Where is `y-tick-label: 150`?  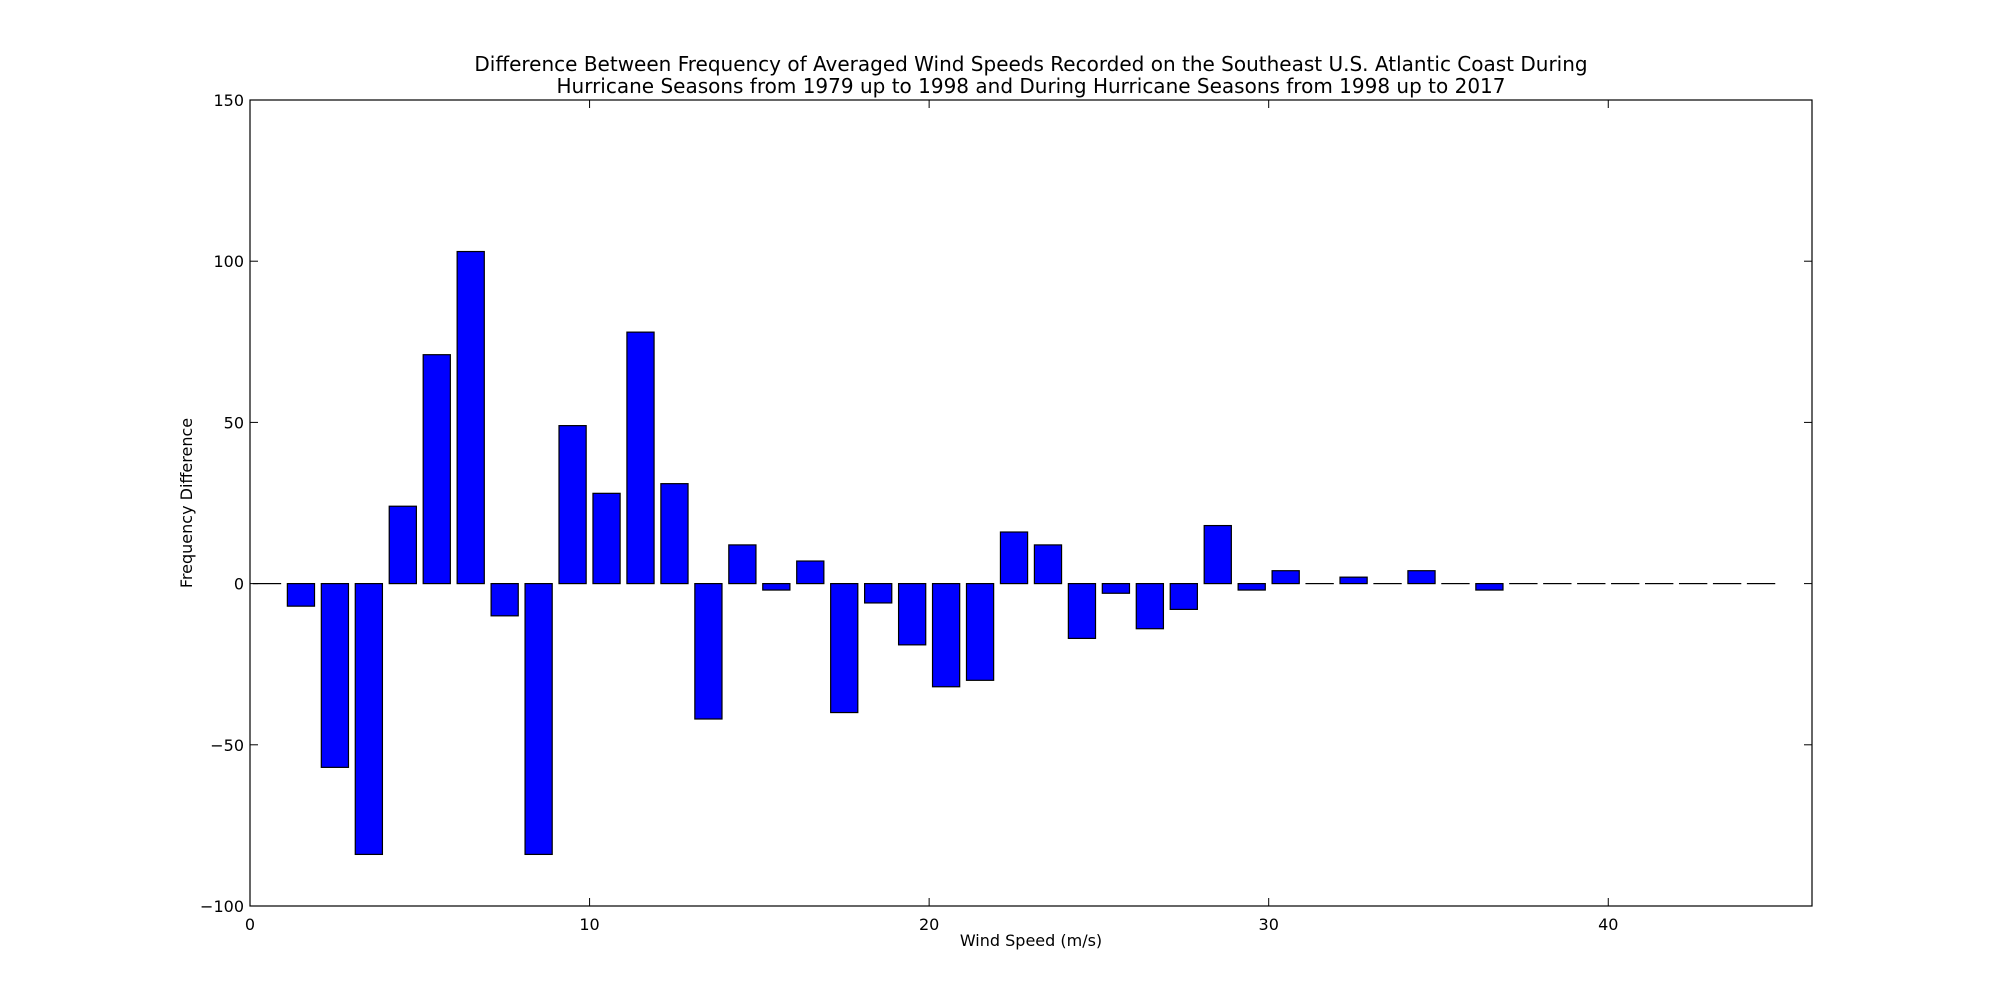
y-tick-label: 150 is located at coordinates (228, 100).